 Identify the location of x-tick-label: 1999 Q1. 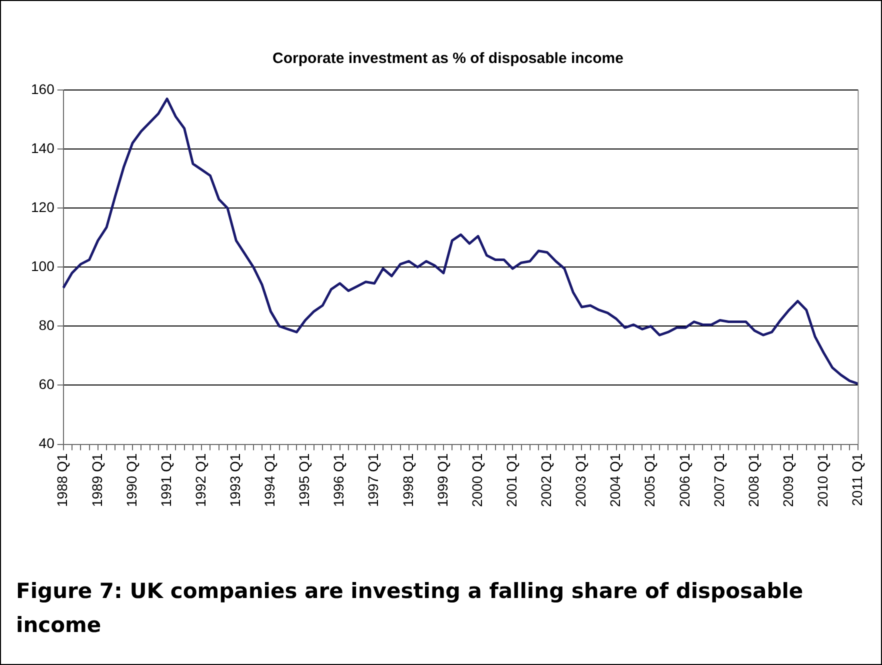
(442, 480).